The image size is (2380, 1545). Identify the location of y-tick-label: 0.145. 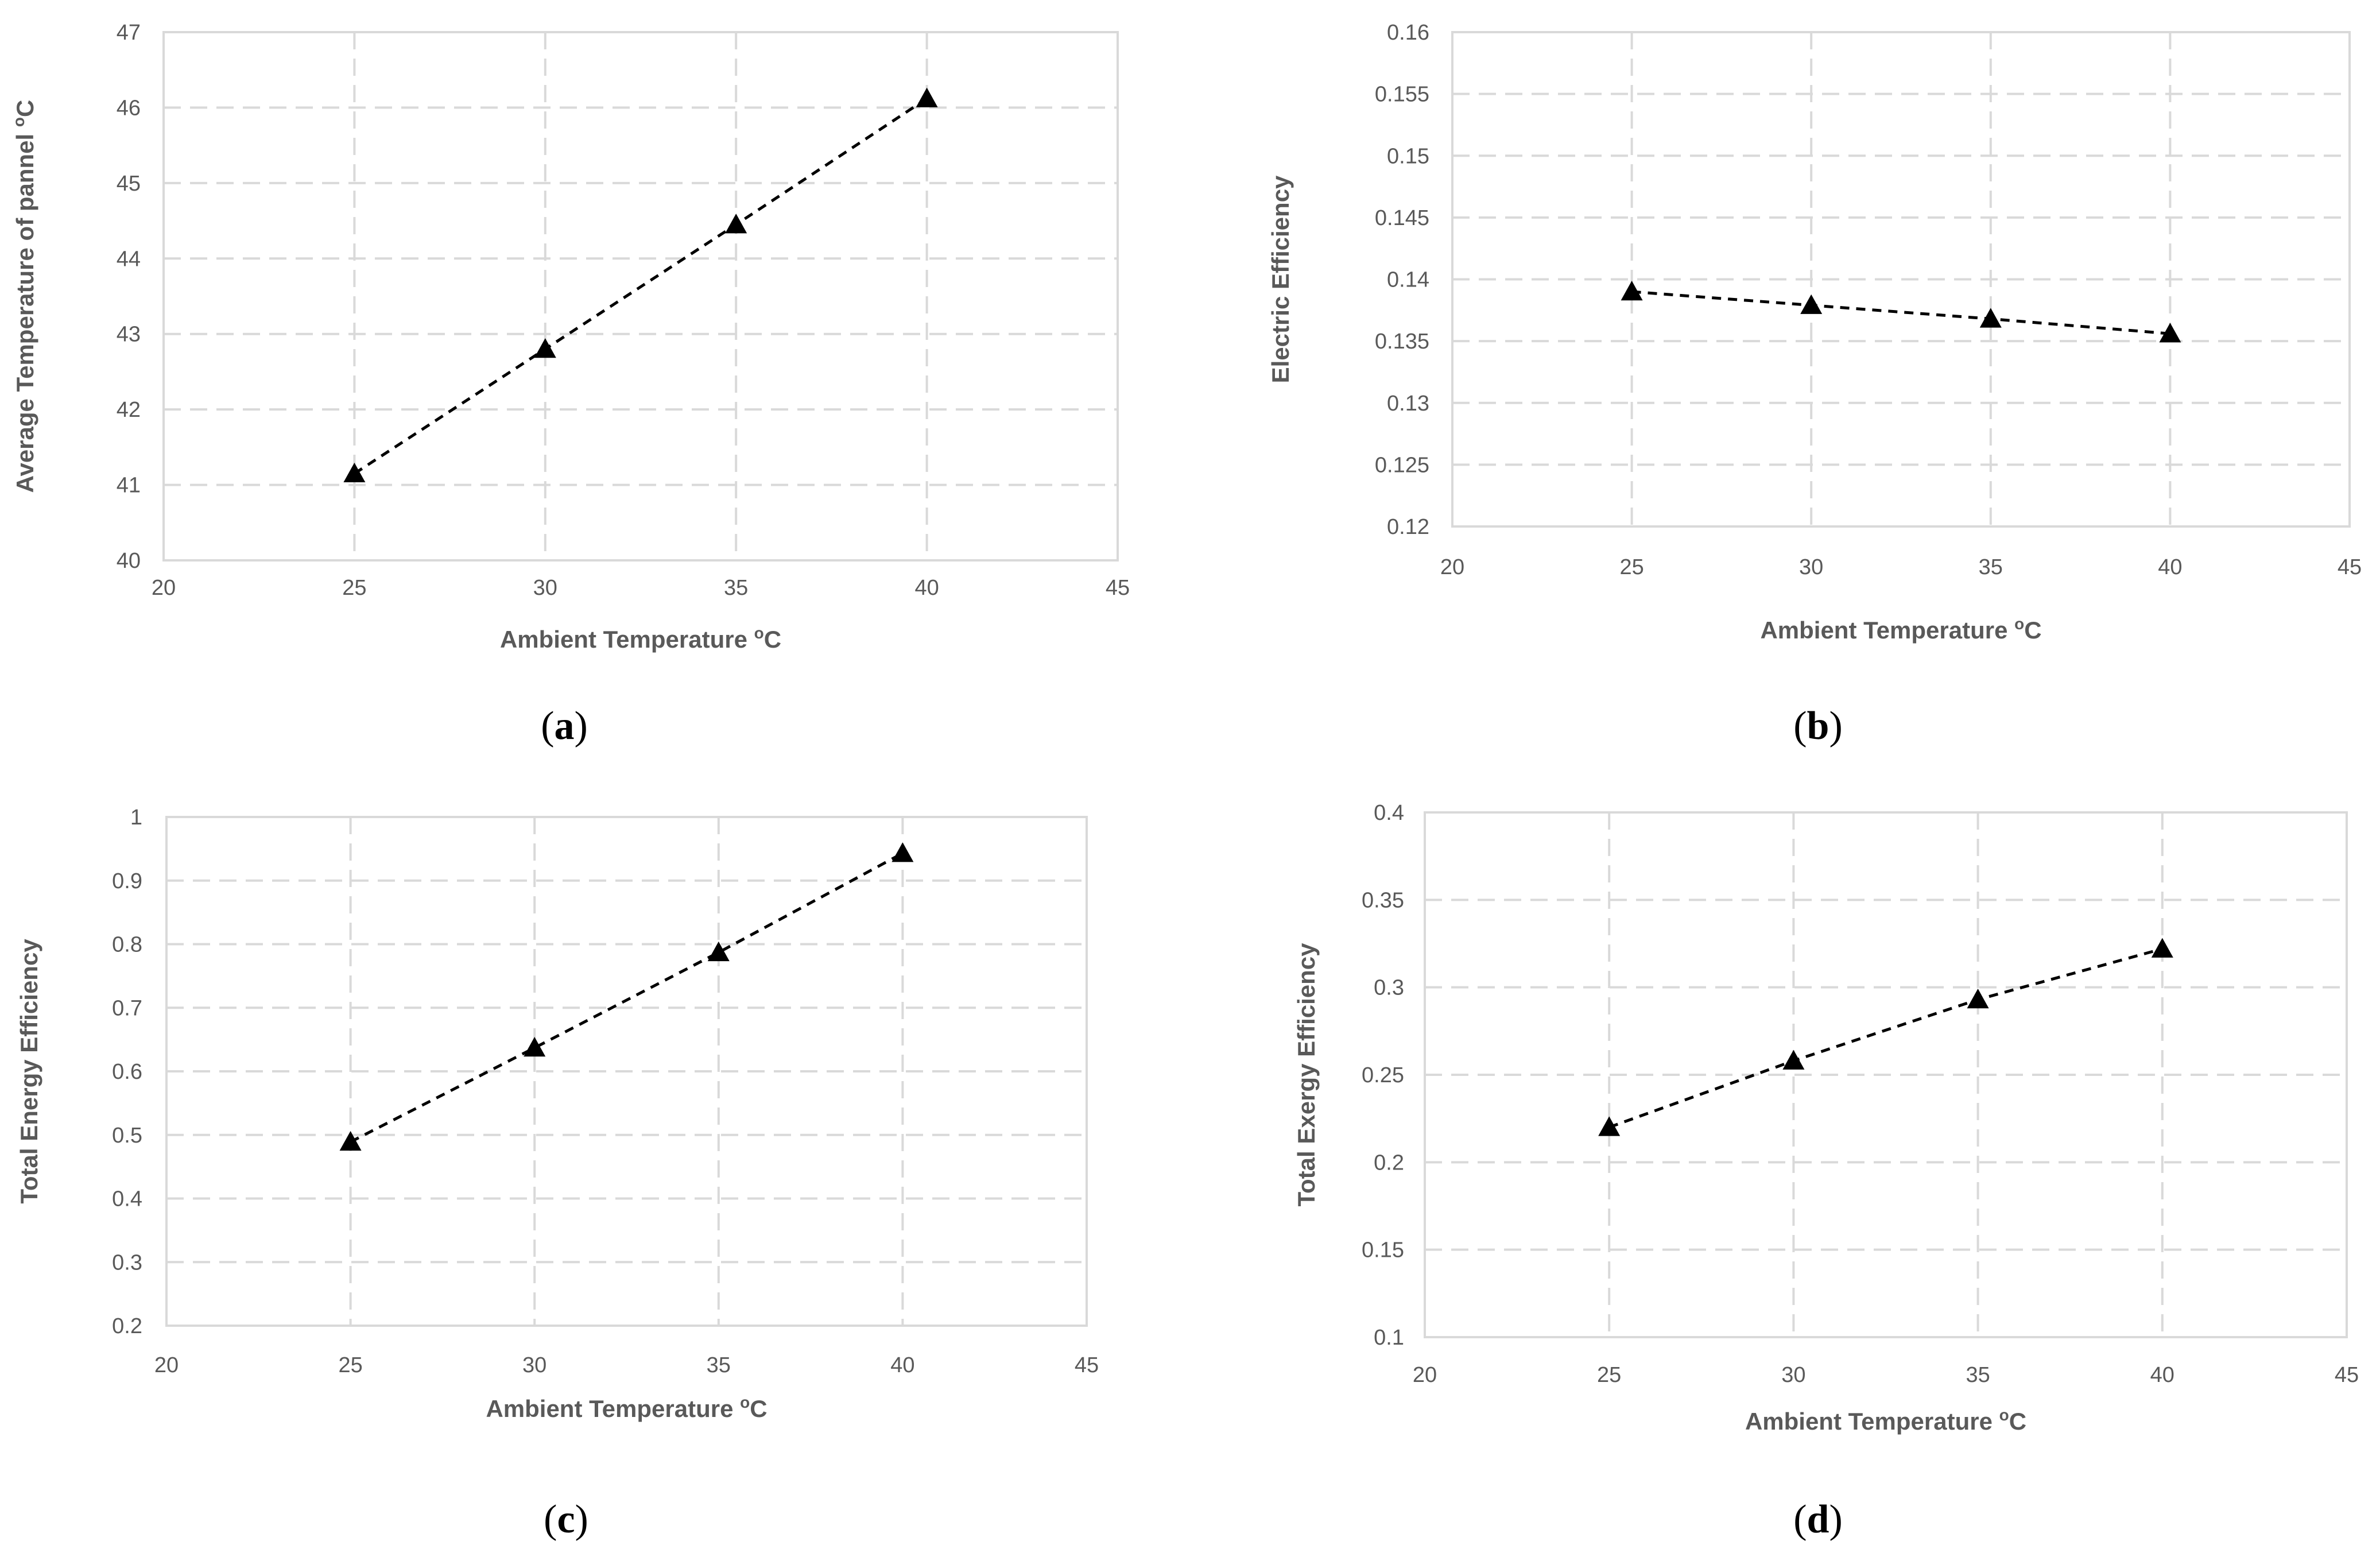
(1402, 218).